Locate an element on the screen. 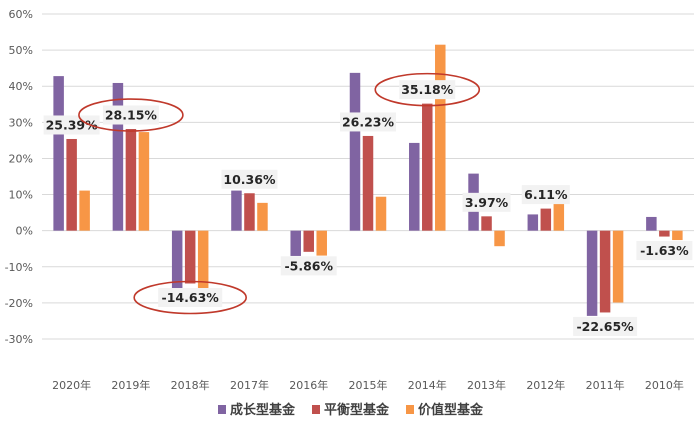 The height and width of the screenshot is (432, 700). x-tick-label: 2016年 is located at coordinates (308, 385).